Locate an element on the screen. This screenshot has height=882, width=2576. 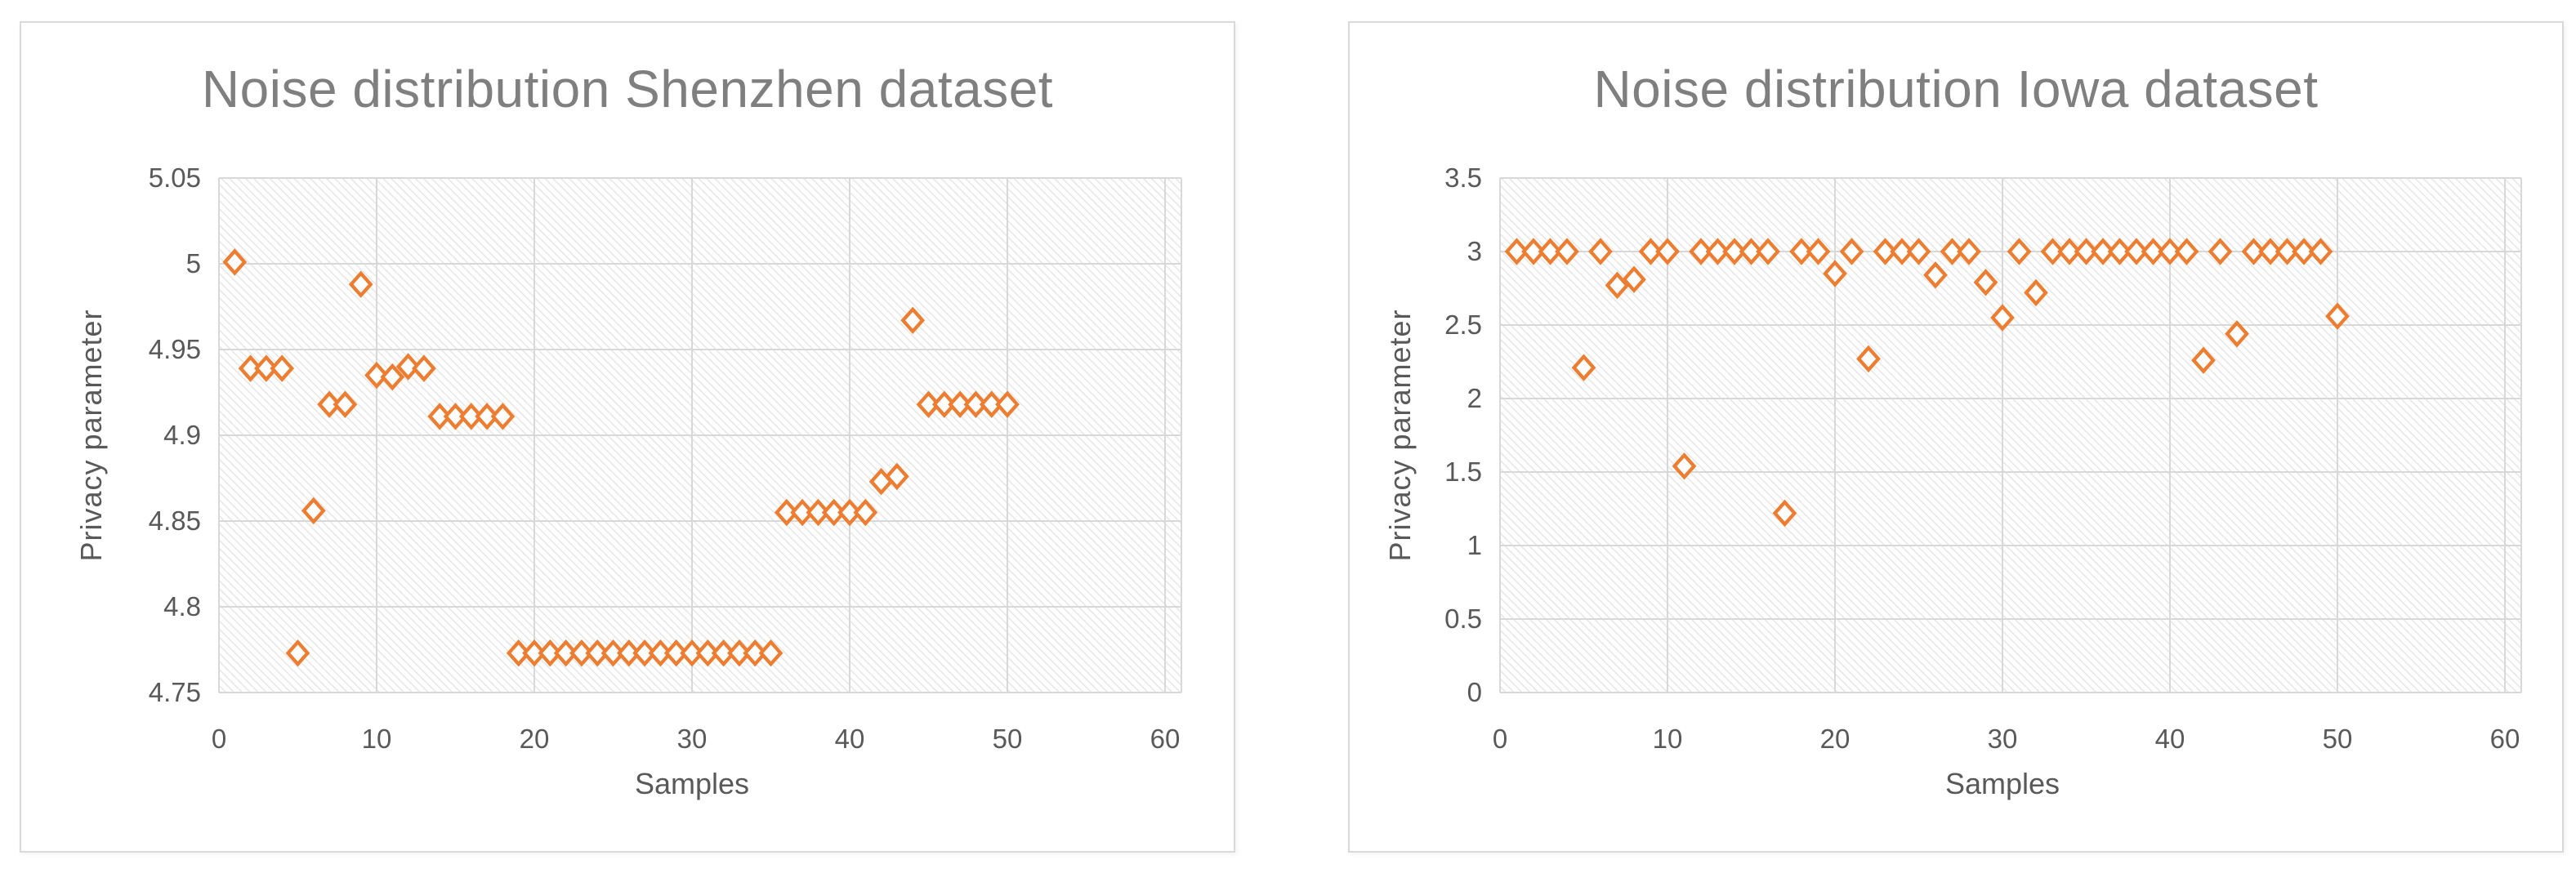
chart-title: Noise distribution Iowa dataset is located at coordinates (1956, 89).